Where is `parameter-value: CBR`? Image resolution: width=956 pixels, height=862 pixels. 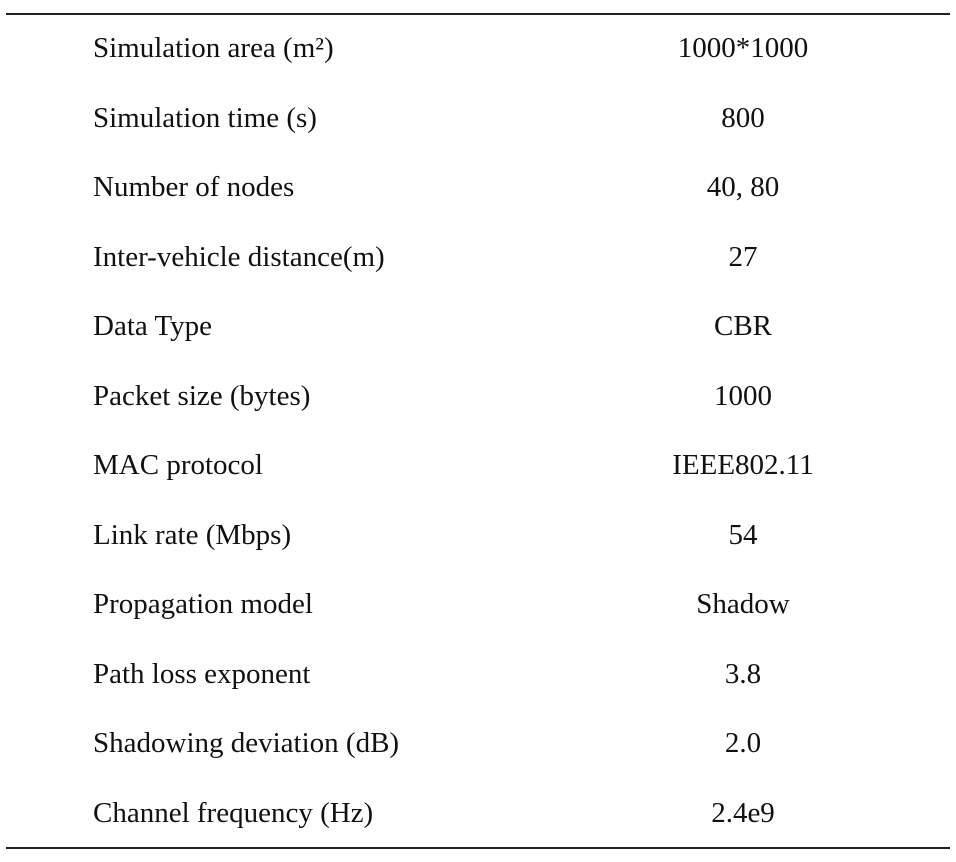 parameter-value: CBR is located at coordinates (743, 326).